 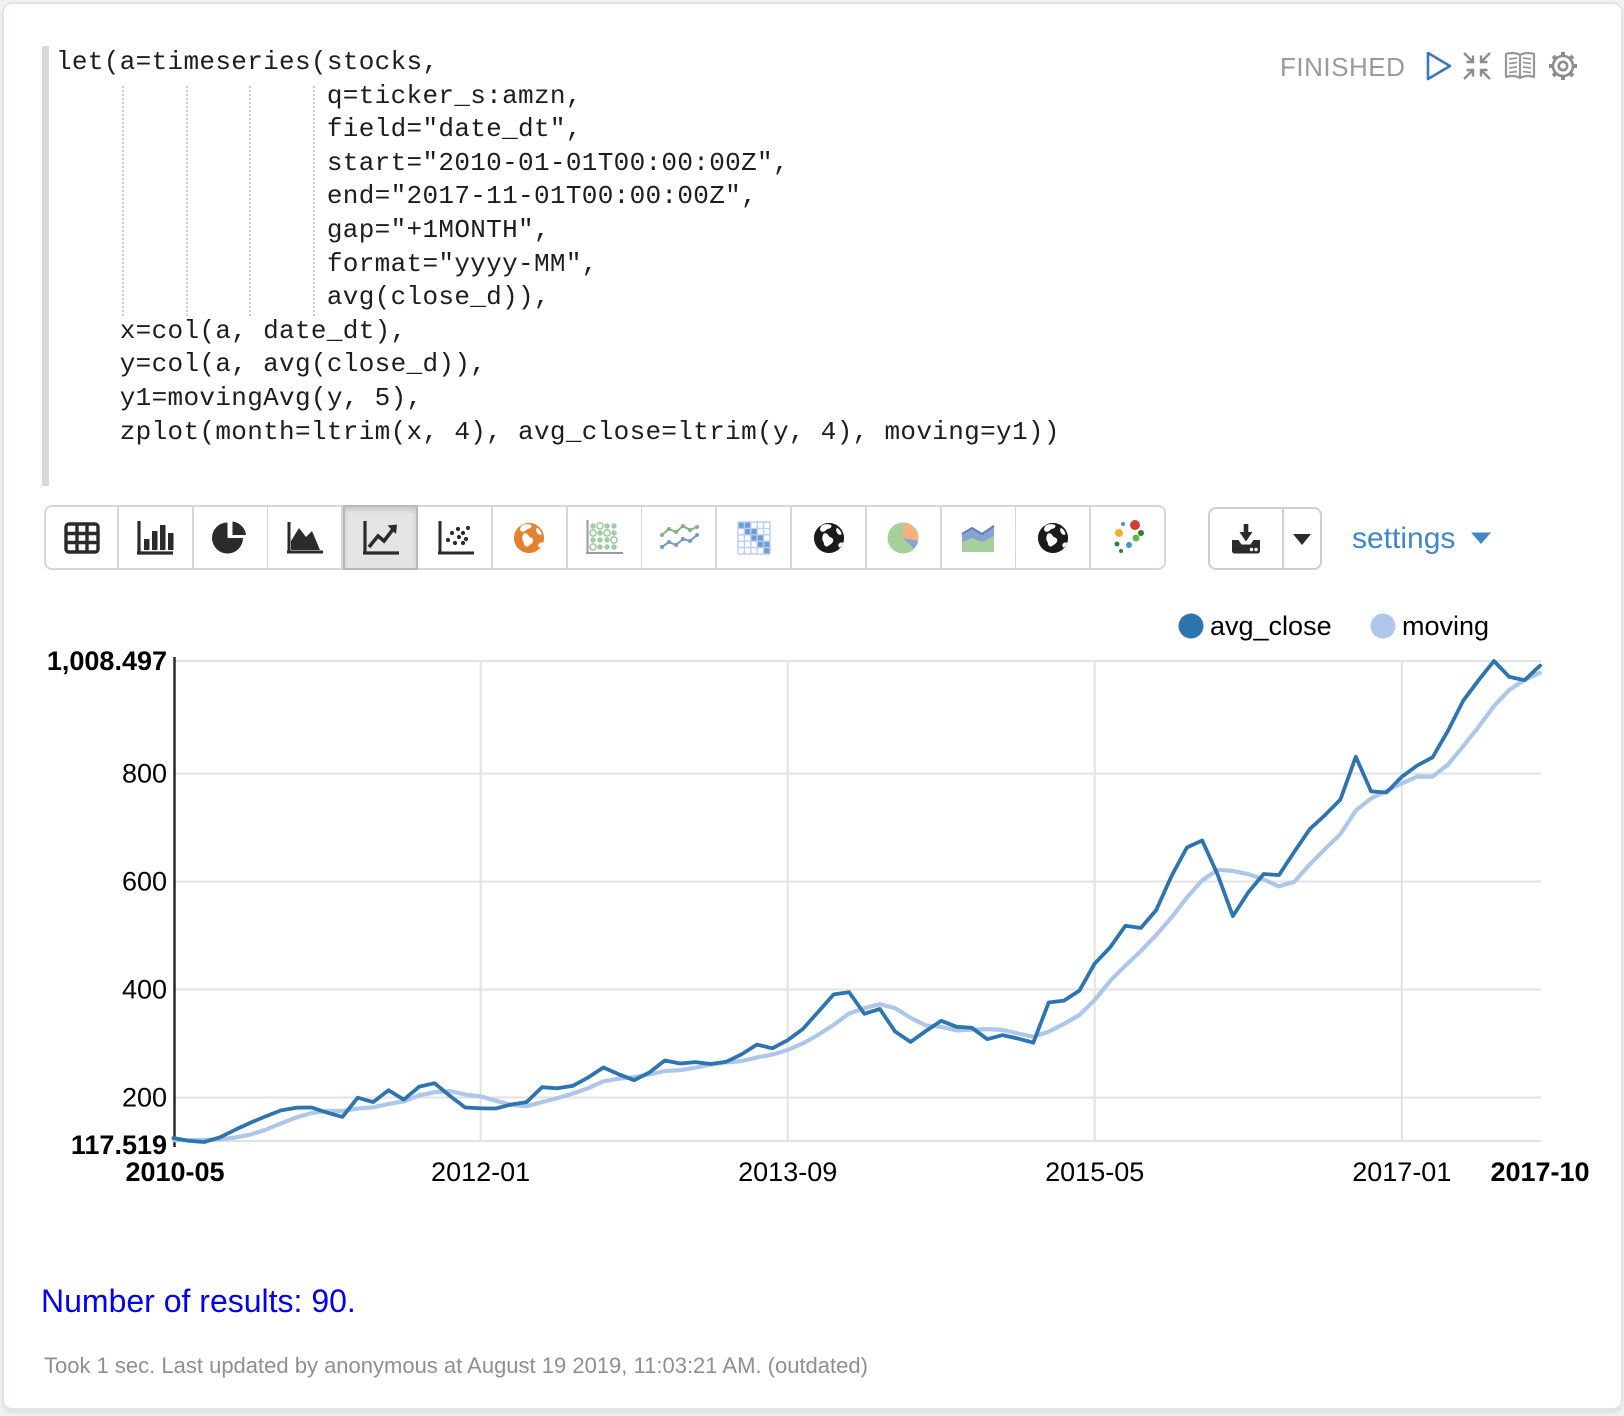 I want to click on svg-text: 600, so click(x=144, y=882).